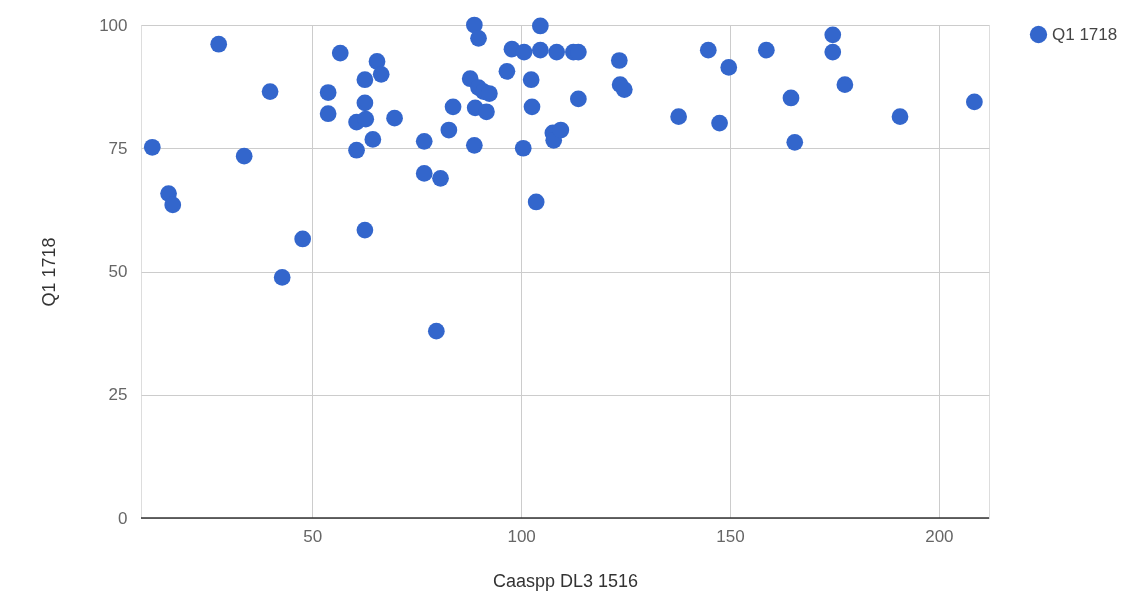 The height and width of the screenshot is (602, 1138). What do you see at coordinates (118, 271) in the screenshot?
I see `y-tick-label: 50` at bounding box center [118, 271].